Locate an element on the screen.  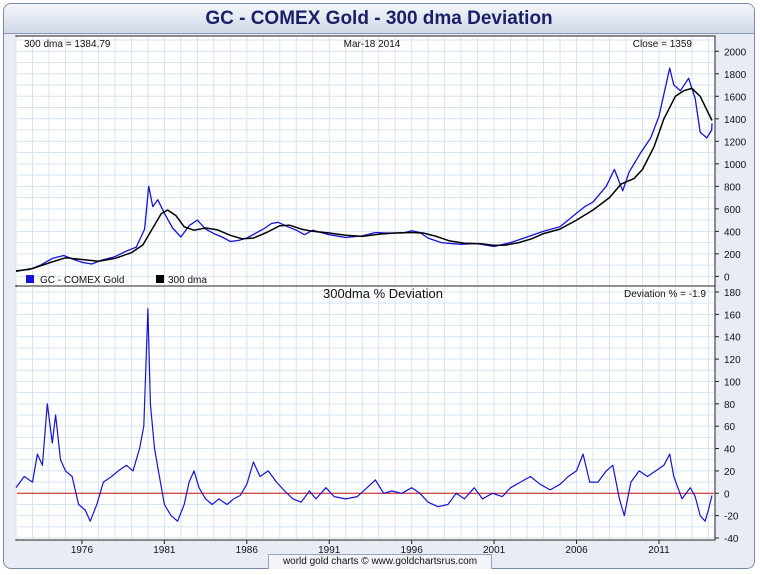
top-ytick-label: 1200 is located at coordinates (735, 142).